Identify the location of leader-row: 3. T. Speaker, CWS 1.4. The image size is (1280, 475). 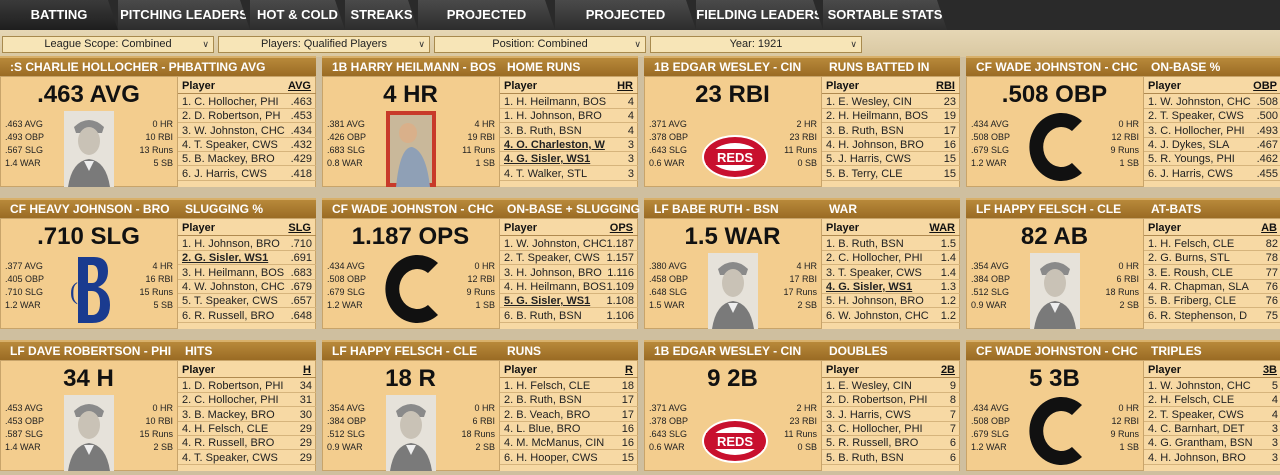
(891, 273).